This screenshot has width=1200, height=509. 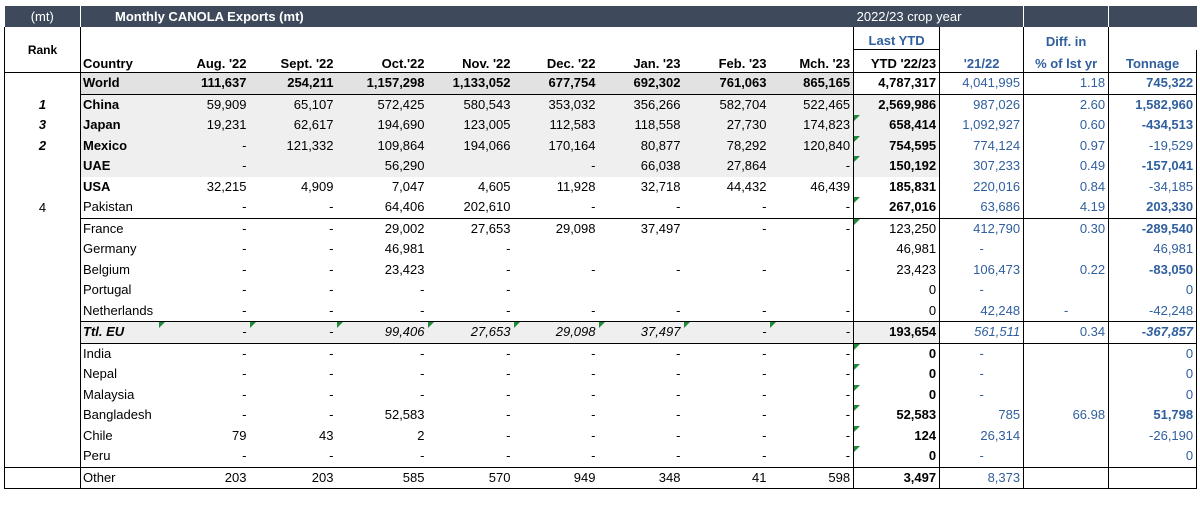 I want to click on diff-cell: 1,582,960, so click(x=1153, y=104).